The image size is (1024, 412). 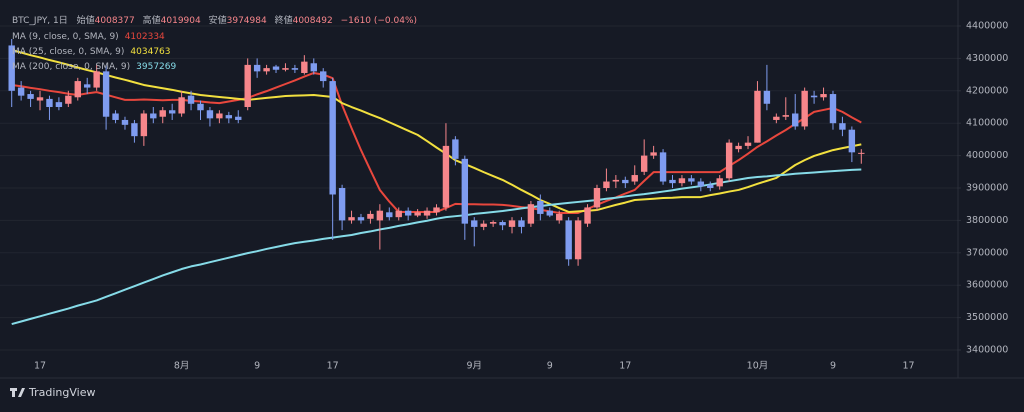 I want to click on open-label: 始値, so click(x=86, y=20).